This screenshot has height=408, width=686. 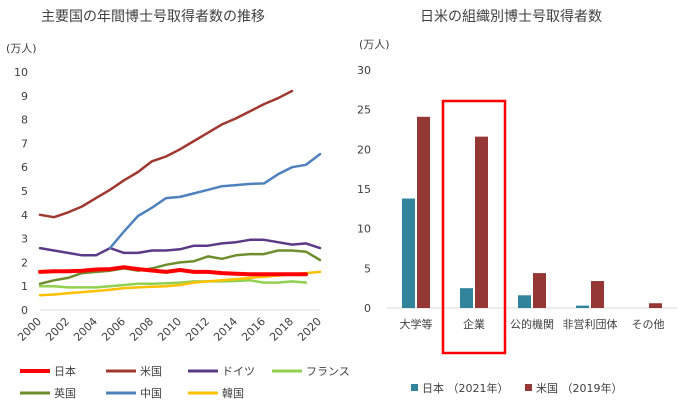 I want to click on x-tick-label: 2016, so click(x=253, y=329).